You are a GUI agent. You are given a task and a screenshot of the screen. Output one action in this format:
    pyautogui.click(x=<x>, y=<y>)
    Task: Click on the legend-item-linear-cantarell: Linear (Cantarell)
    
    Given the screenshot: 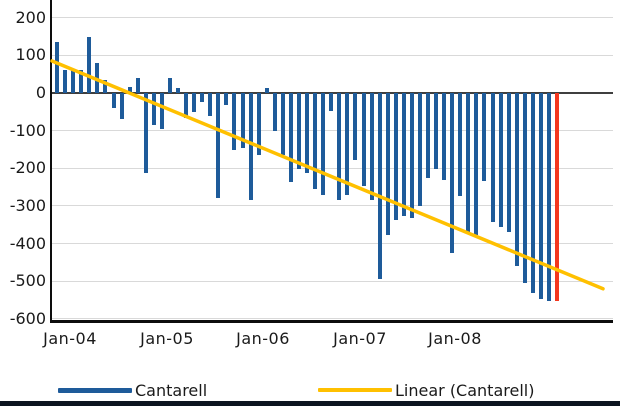 What is the action you would take?
    pyautogui.click(x=426, y=390)
    